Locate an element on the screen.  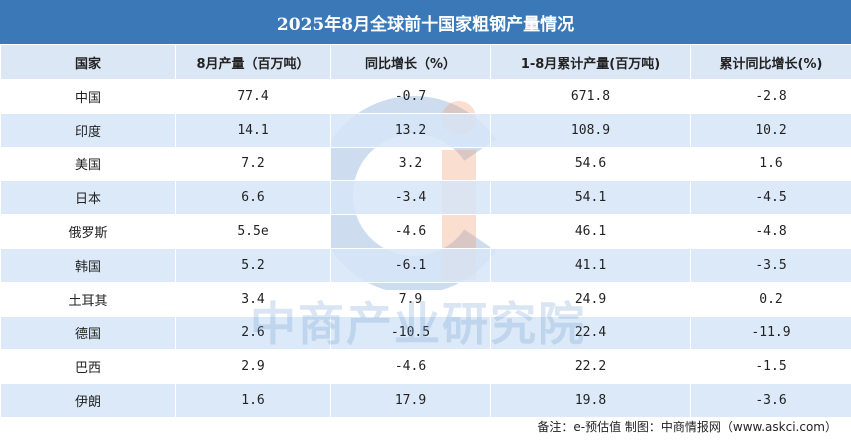
cell-value: 22.4 is located at coordinates (590, 333).